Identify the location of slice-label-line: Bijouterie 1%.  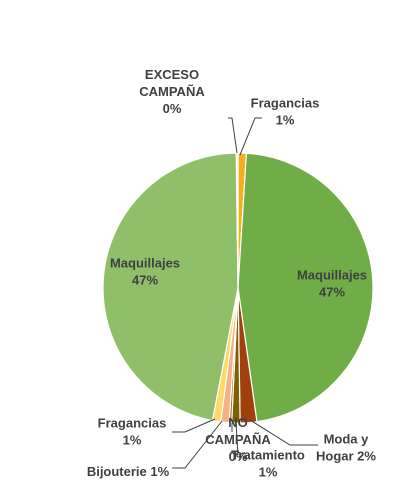
(128, 471).